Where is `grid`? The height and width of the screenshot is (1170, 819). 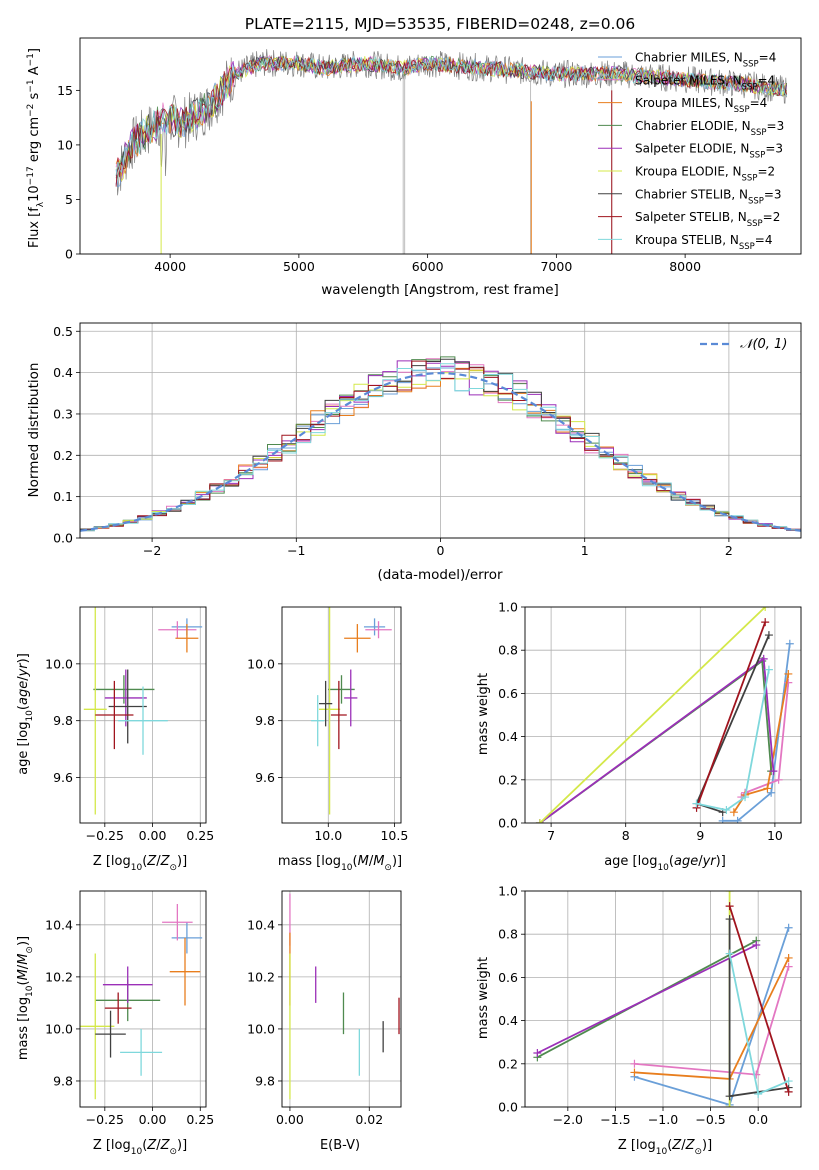
grid is located at coordinates (341, 715).